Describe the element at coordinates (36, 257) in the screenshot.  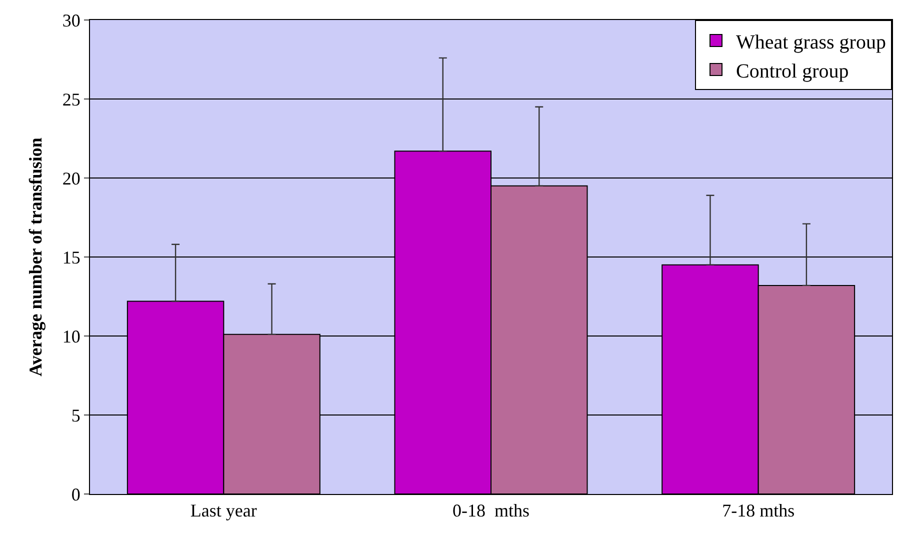
I see `y-axis-title: Average number of transfusion` at that location.